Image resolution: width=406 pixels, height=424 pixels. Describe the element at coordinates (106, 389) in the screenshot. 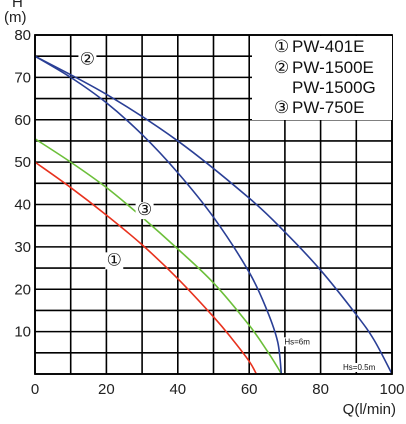

I see `x-tick-label: 20` at that location.